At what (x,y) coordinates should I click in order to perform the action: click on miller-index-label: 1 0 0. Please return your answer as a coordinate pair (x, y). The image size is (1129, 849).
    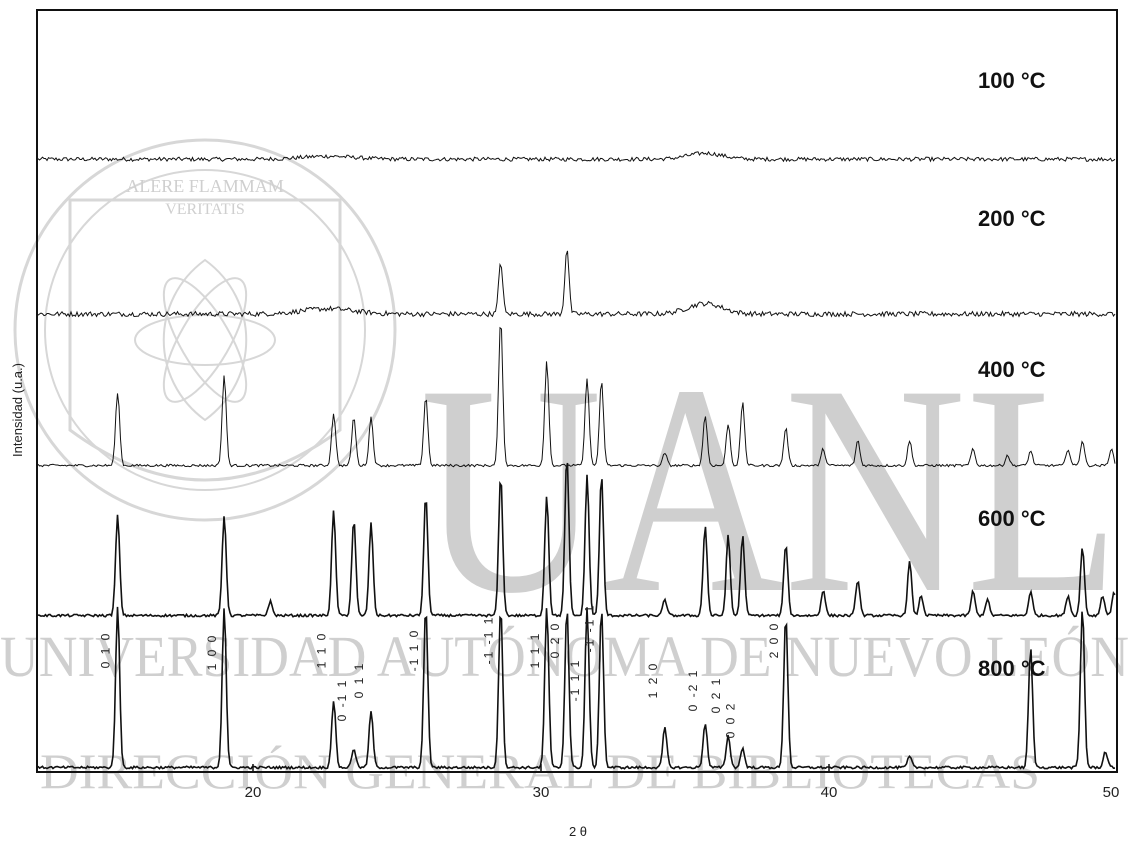
    Looking at the image, I should click on (212, 652).